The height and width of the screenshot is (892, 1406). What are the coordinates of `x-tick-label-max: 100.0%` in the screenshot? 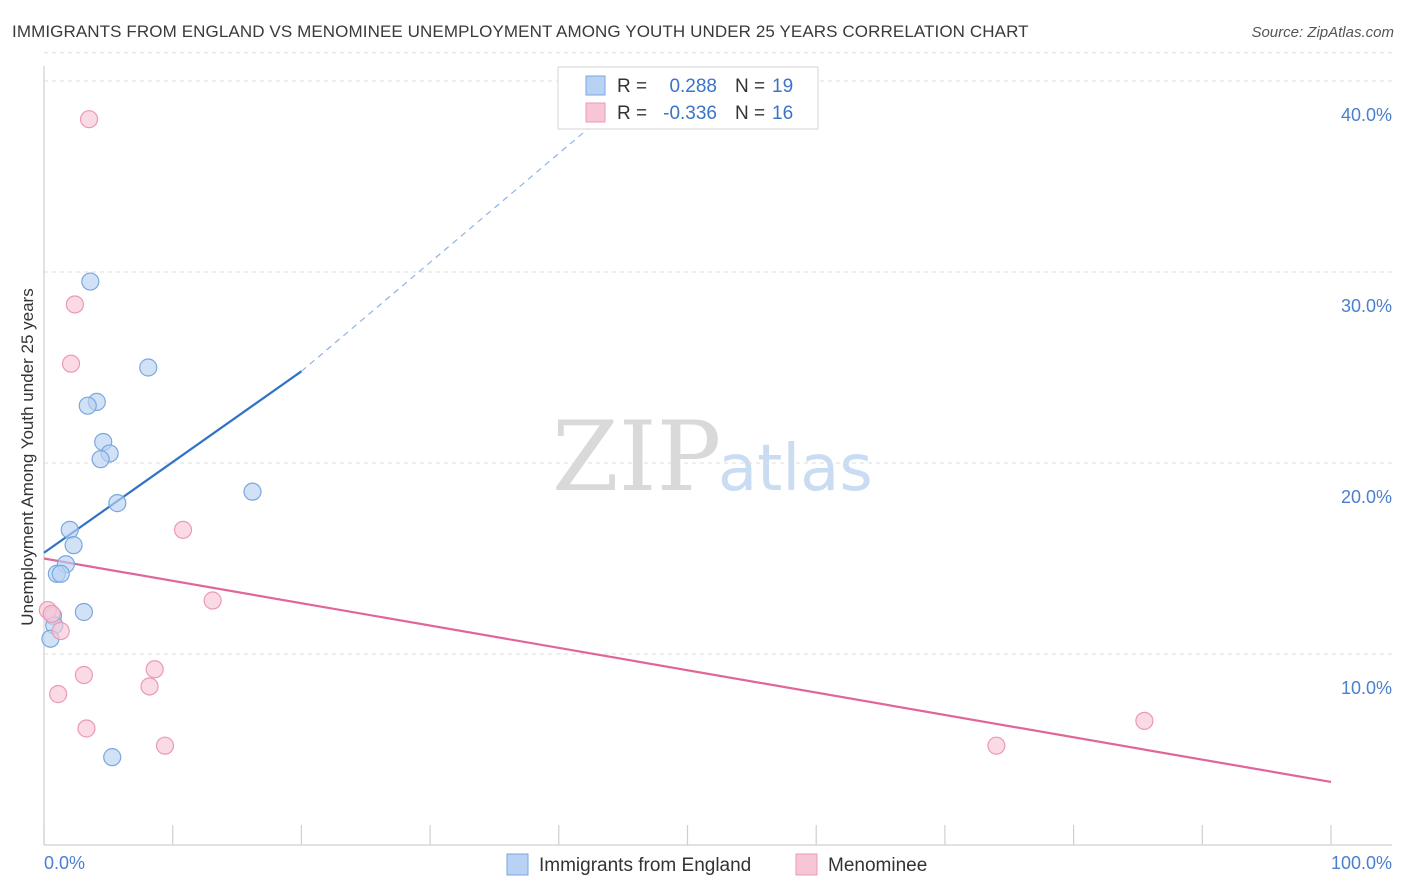 It's located at (1361, 863).